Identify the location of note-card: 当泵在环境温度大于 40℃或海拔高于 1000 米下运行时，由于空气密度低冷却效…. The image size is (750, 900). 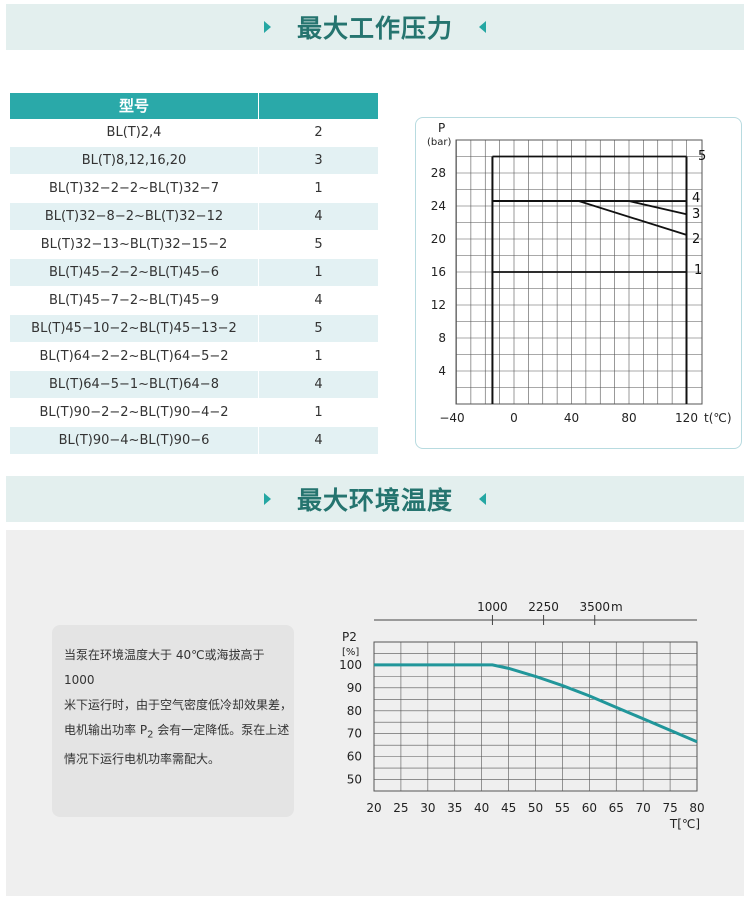
(173, 721).